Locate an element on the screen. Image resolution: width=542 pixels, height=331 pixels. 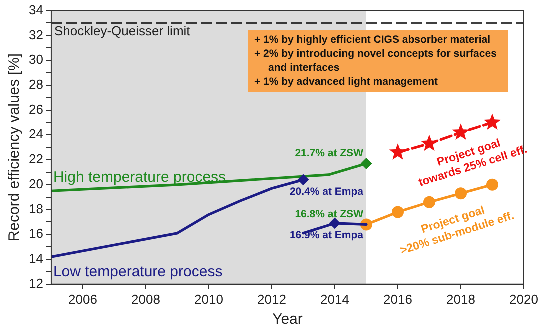
y-tick-label: 12 is located at coordinates (36, 283).